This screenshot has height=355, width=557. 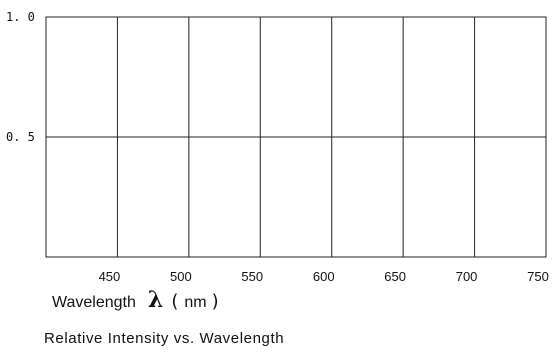 I want to click on x-axis-unit-close-paren: ), so click(x=215, y=301).